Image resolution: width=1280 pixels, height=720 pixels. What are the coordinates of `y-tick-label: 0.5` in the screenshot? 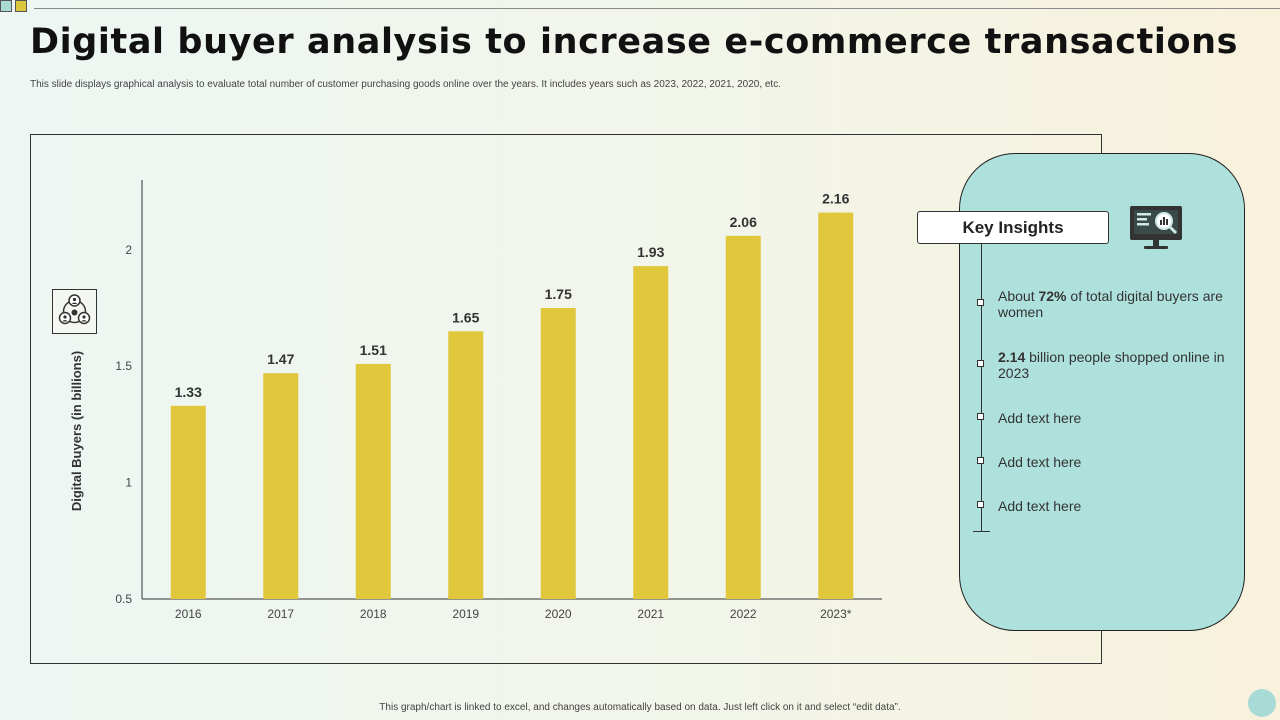 It's located at (123, 599).